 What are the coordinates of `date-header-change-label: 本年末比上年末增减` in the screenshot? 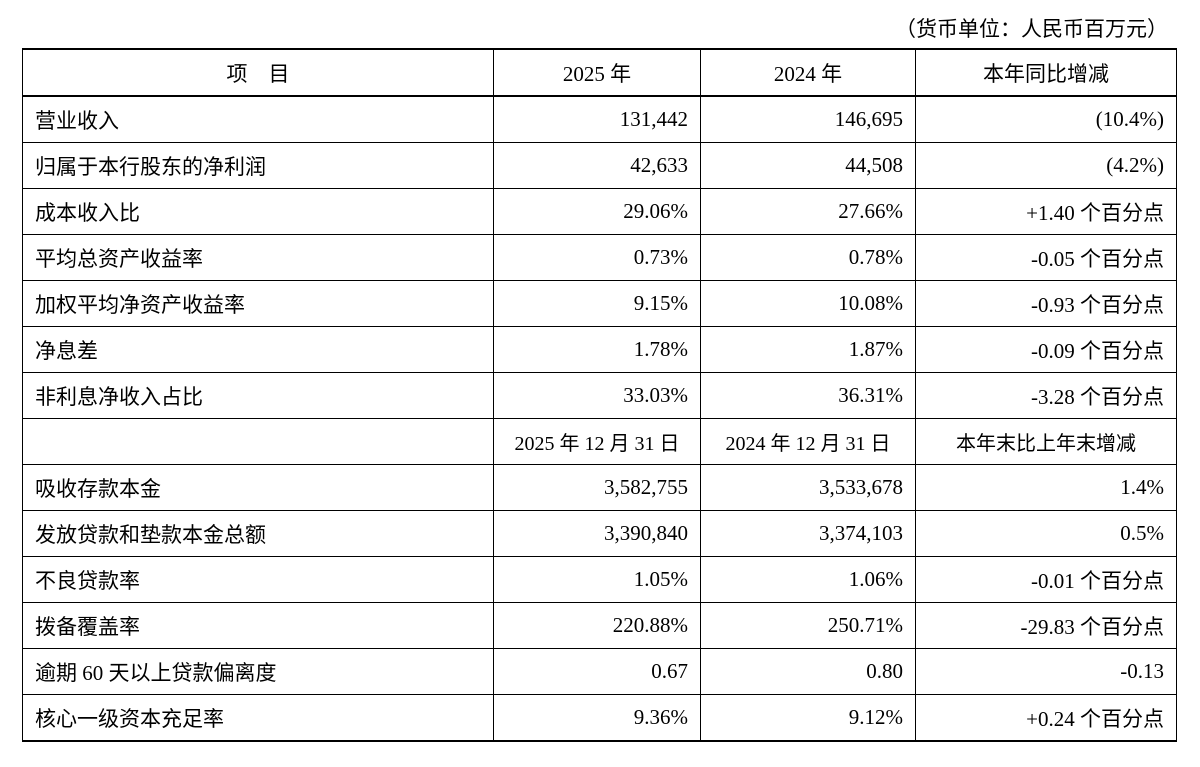 It's located at (1046, 441).